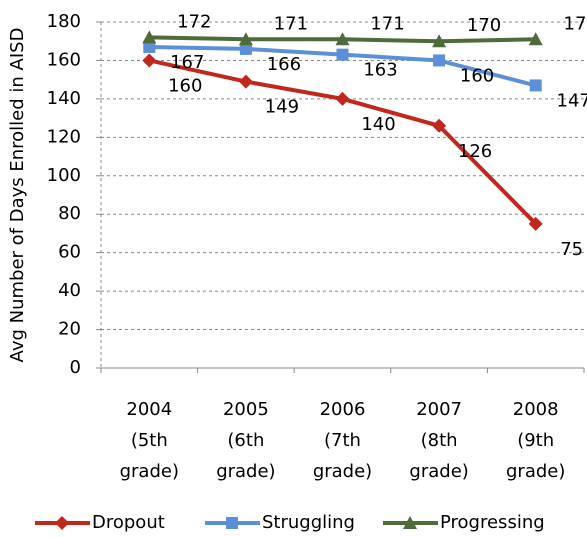 This screenshot has height=537, width=587. What do you see at coordinates (342, 440) in the screenshot?
I see `x-tick-label: 2006 (7th grade)` at bounding box center [342, 440].